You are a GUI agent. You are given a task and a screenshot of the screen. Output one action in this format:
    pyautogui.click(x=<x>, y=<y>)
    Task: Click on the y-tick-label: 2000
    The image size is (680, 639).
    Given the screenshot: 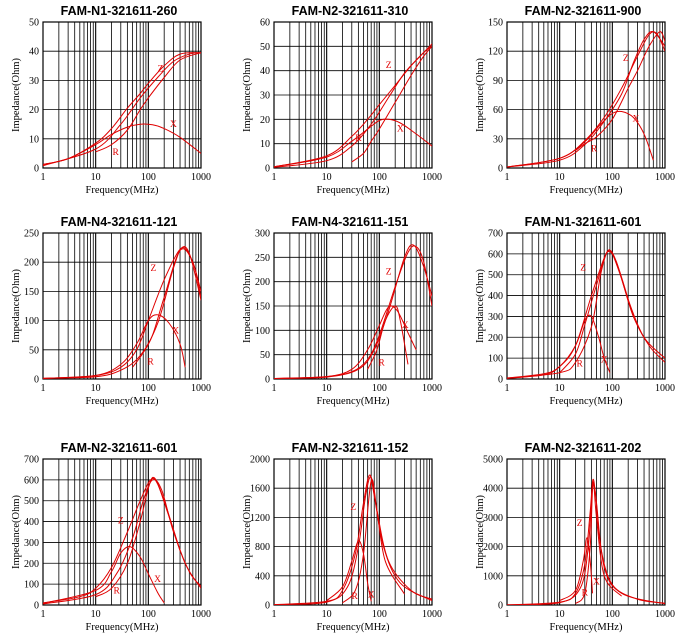 What is the action you would take?
    pyautogui.click(x=260, y=460)
    